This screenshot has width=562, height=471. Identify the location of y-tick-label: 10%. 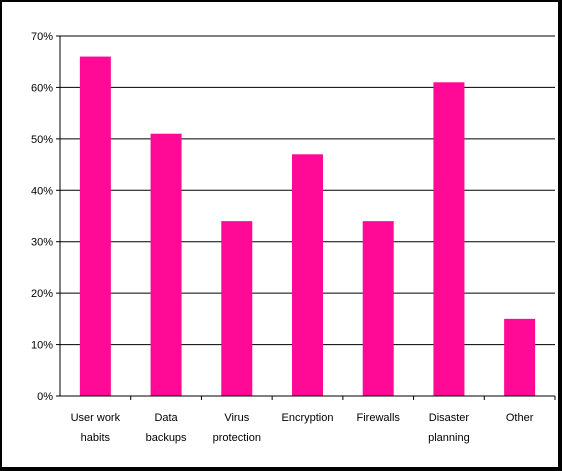
(42, 346).